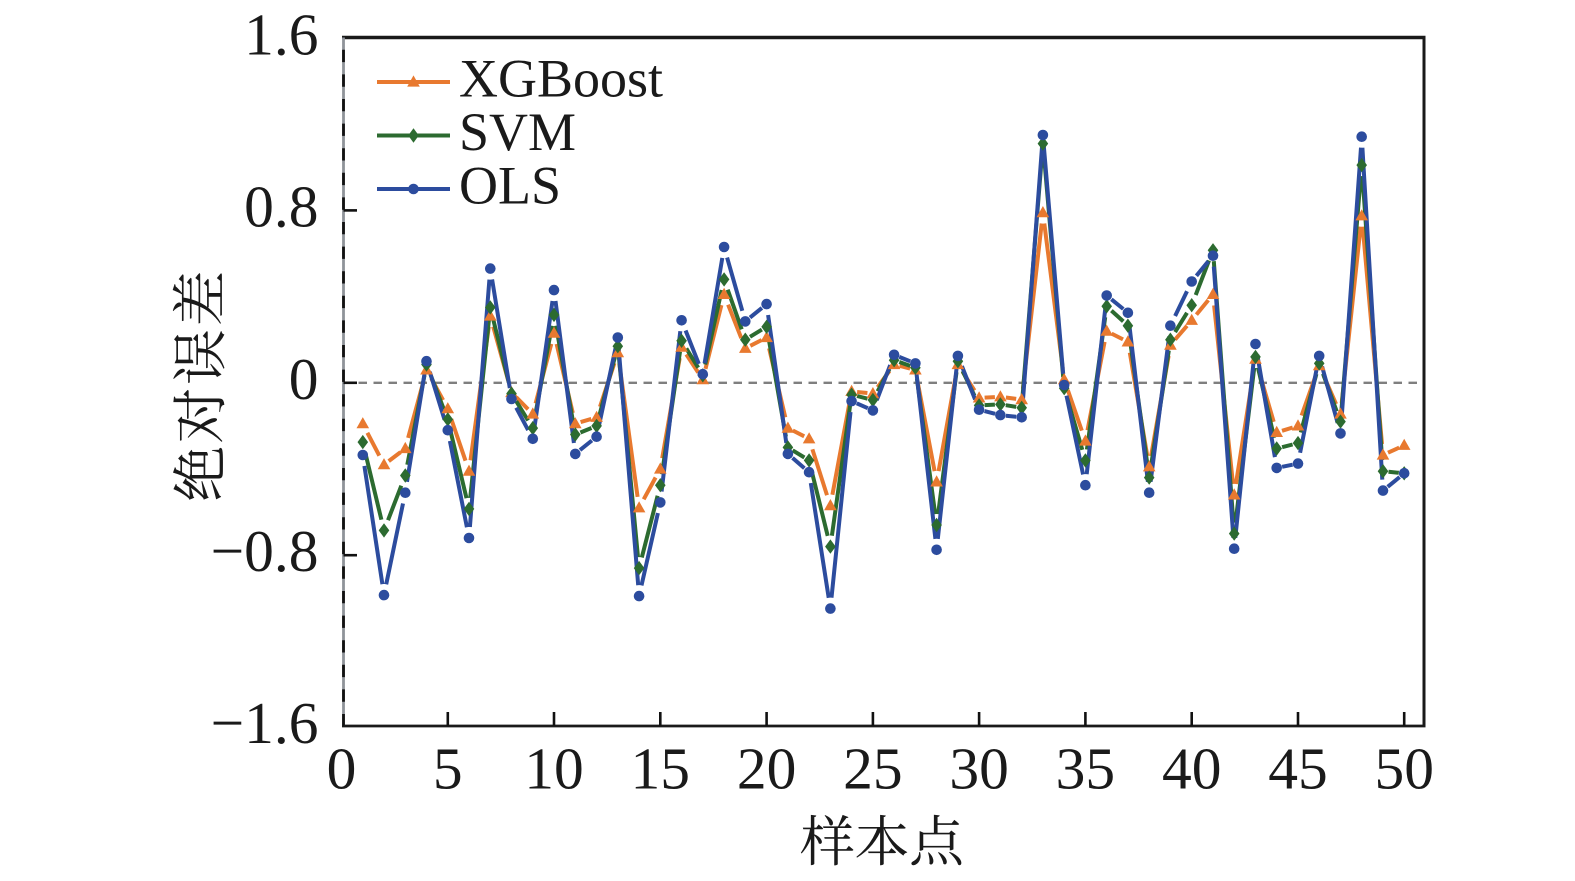 The height and width of the screenshot is (881, 1575). What do you see at coordinates (1192, 769) in the screenshot?
I see `svg-text: 40` at bounding box center [1192, 769].